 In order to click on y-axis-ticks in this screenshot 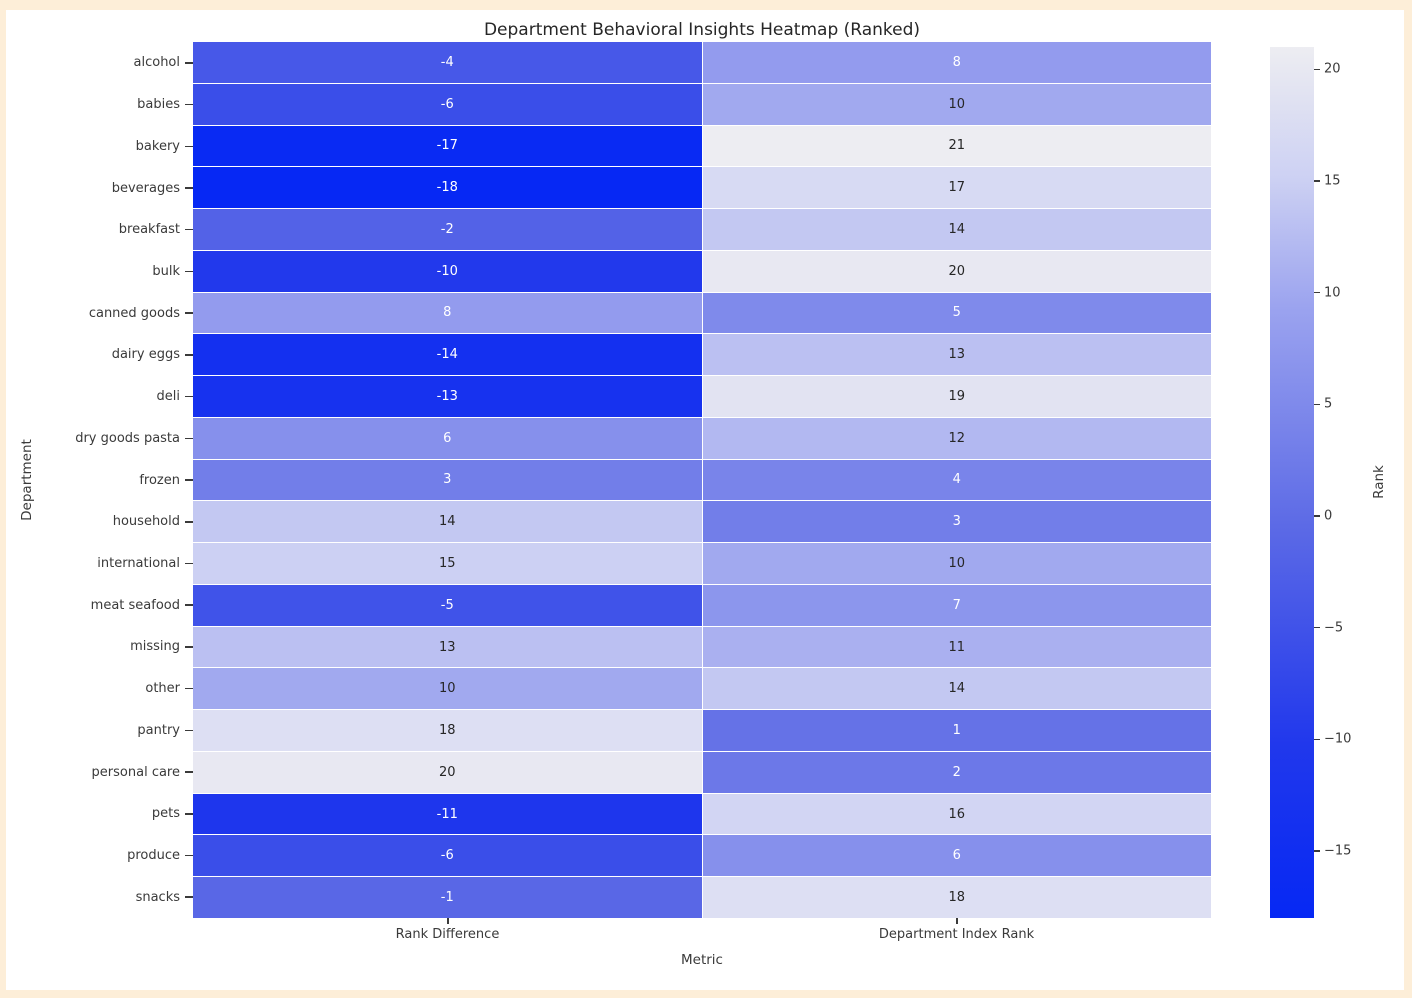, I will do `click(189, 480)`.